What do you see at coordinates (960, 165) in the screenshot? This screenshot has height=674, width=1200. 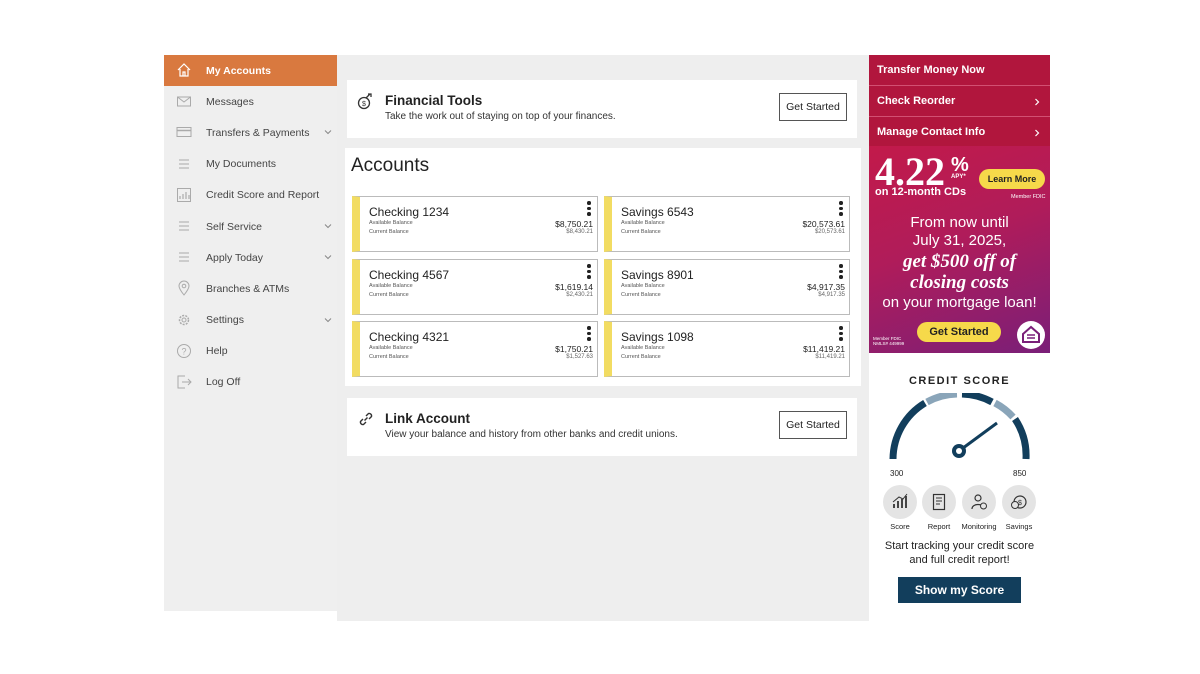 I see `promo-percent: %` at bounding box center [960, 165].